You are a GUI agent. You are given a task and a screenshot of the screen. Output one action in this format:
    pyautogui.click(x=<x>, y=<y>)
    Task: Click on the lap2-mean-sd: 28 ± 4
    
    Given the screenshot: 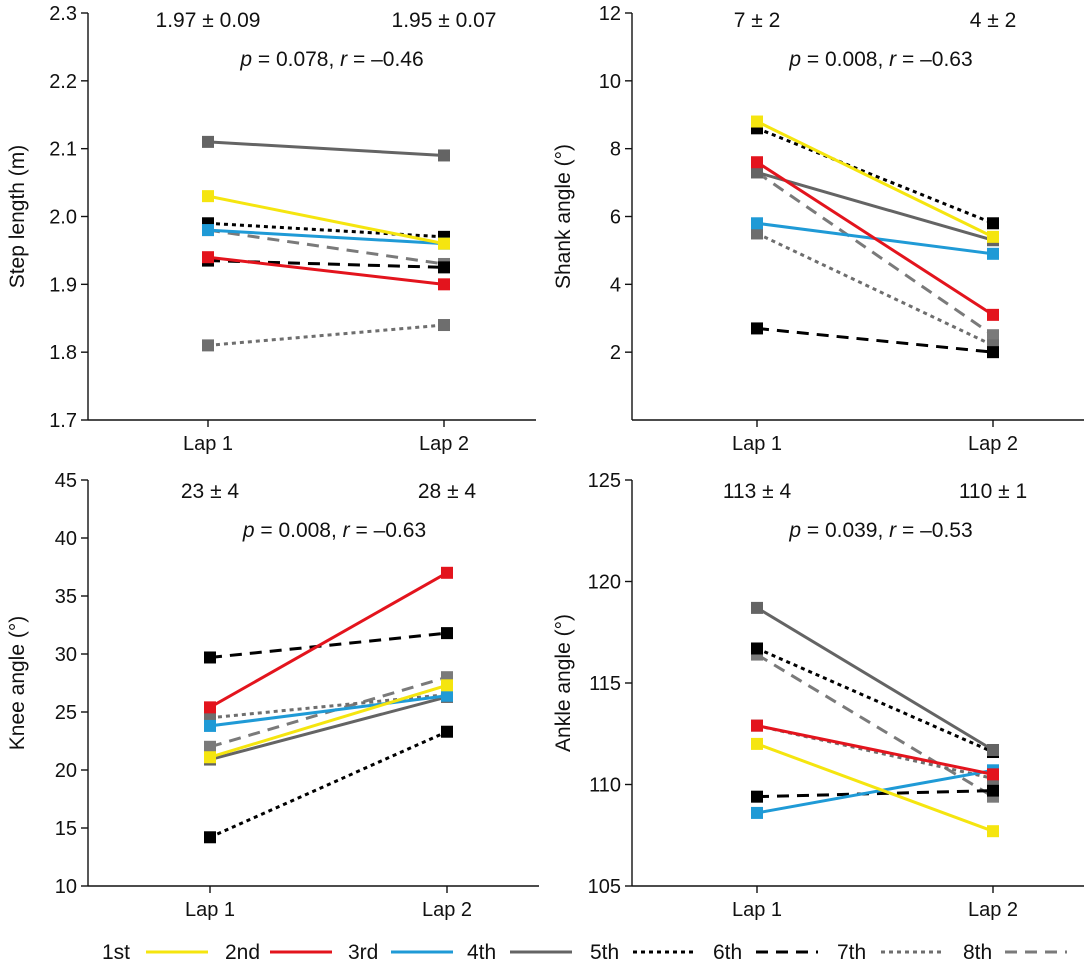 What is the action you would take?
    pyautogui.click(x=447, y=491)
    